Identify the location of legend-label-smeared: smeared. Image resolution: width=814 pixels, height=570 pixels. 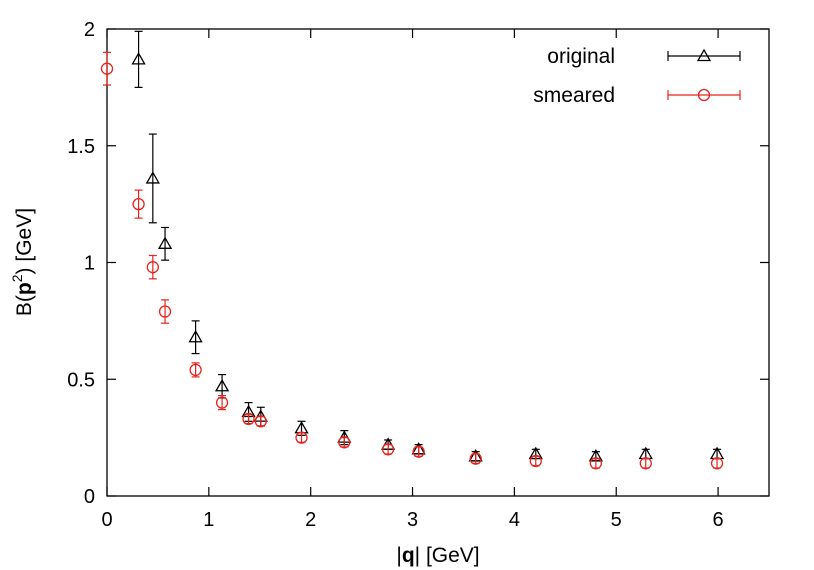
(574, 95).